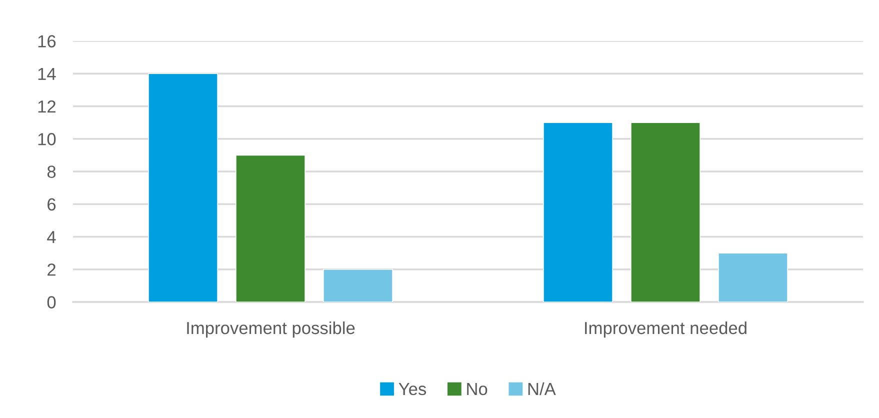 The width and height of the screenshot is (879, 418). What do you see at coordinates (47, 41) in the screenshot?
I see `y-tick-label: 16` at bounding box center [47, 41].